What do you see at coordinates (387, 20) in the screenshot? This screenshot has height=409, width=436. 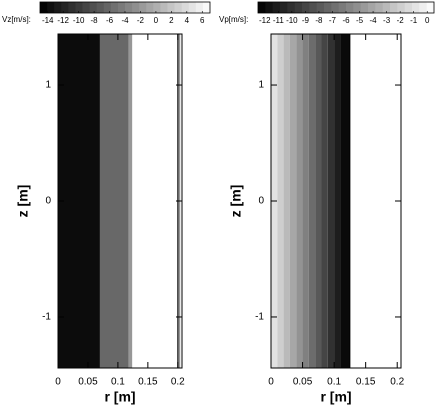 I see `colorbar-tick-label: -3` at bounding box center [387, 20].